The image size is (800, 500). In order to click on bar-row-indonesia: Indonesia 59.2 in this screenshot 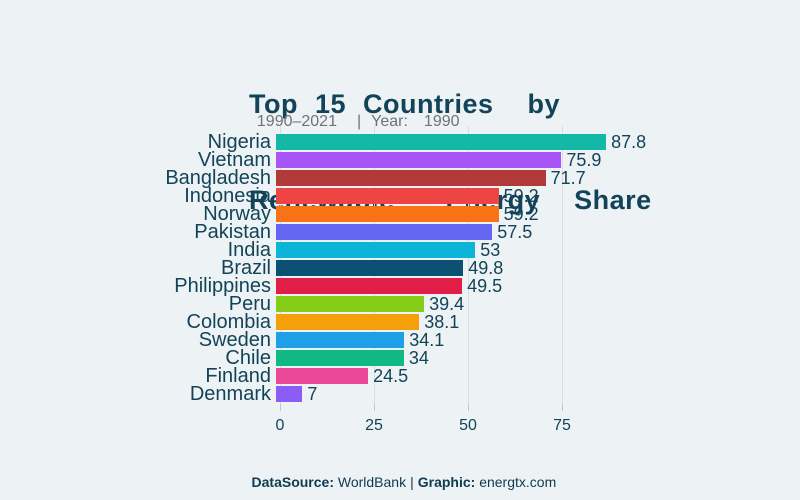, I will do `click(400, 196)`.